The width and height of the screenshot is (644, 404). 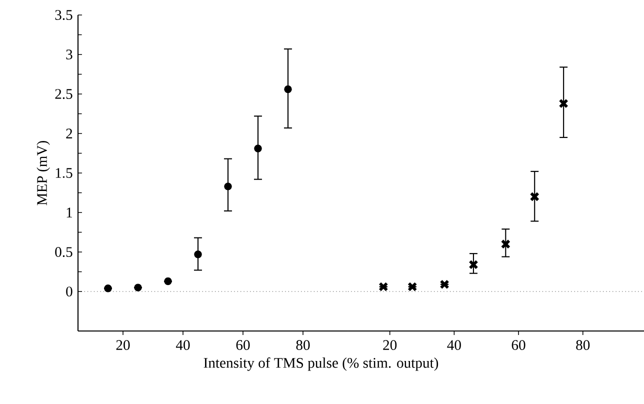 What do you see at coordinates (64, 173) in the screenshot?
I see `y-tick-label: 1.5` at bounding box center [64, 173].